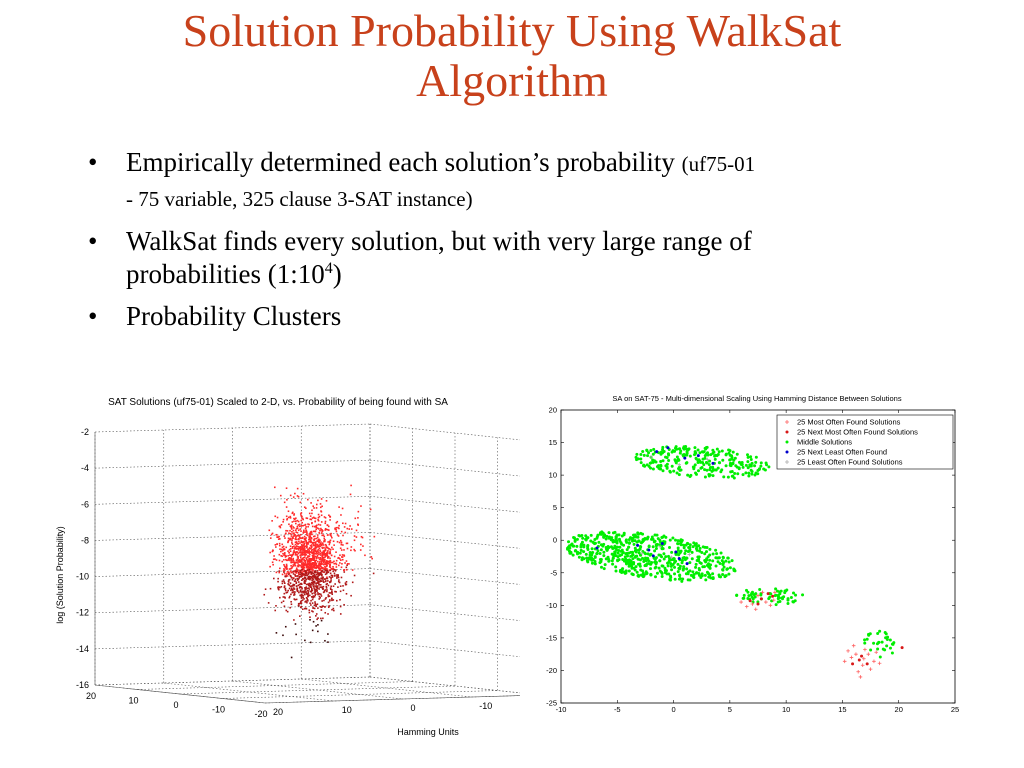 This screenshot has width=1024, height=768. What do you see at coordinates (85, 468) in the screenshot?
I see `z-tick-label: -4` at bounding box center [85, 468].